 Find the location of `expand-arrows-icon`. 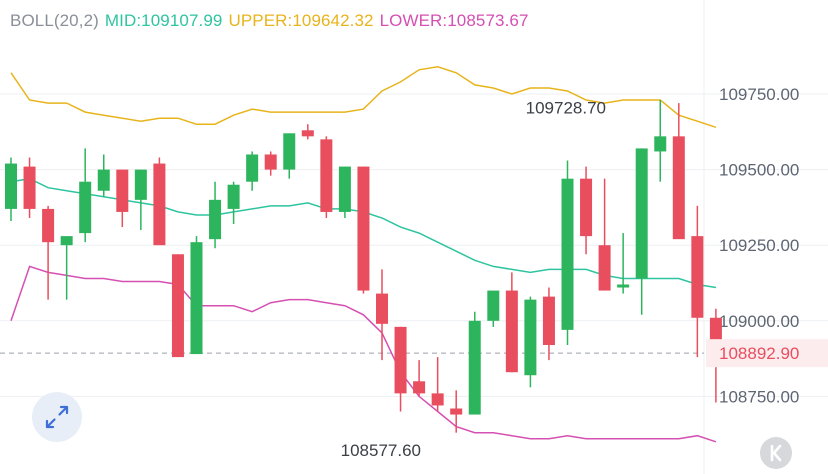

expand-arrows-icon is located at coordinates (57, 417).